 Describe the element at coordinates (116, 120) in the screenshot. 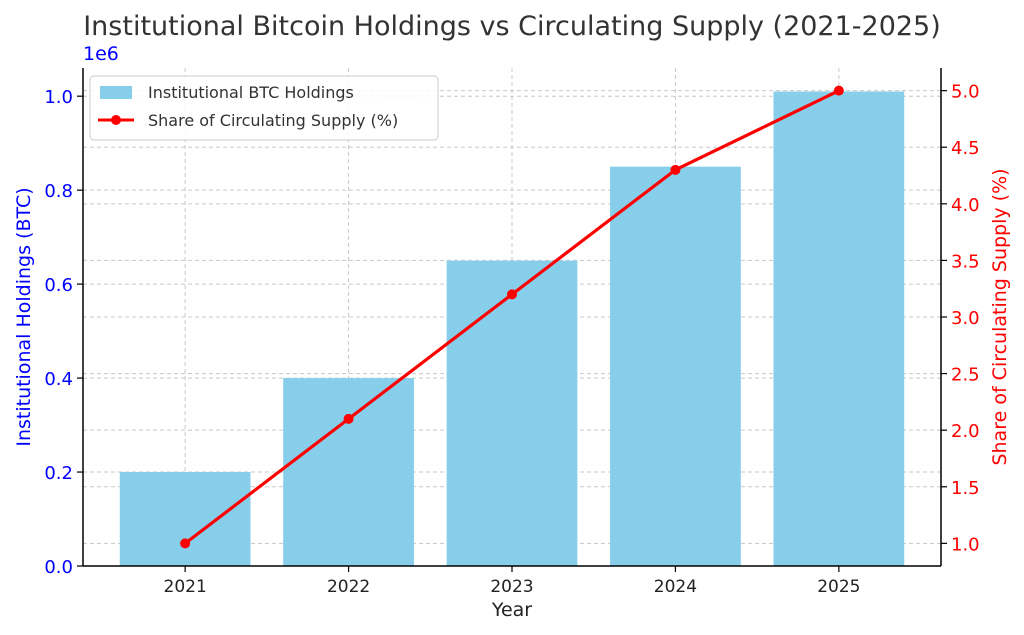

I see `legend-swatch-marker` at that location.